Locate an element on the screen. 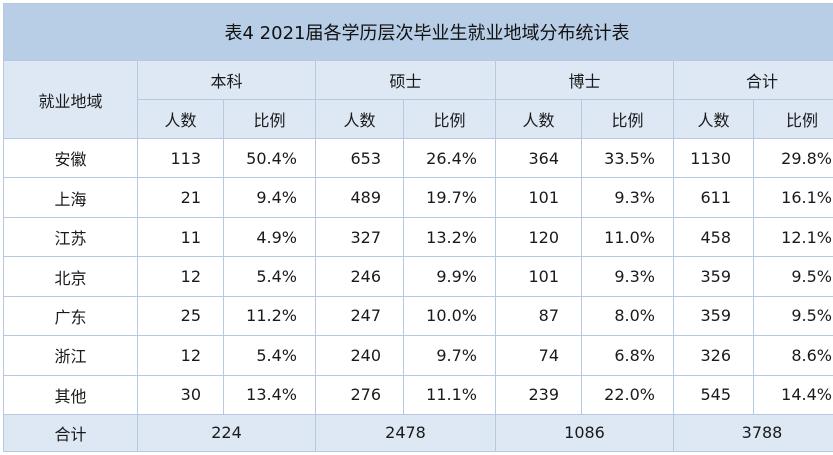 The height and width of the screenshot is (455, 833). ratio-cell: 33.5% is located at coordinates (627, 158).